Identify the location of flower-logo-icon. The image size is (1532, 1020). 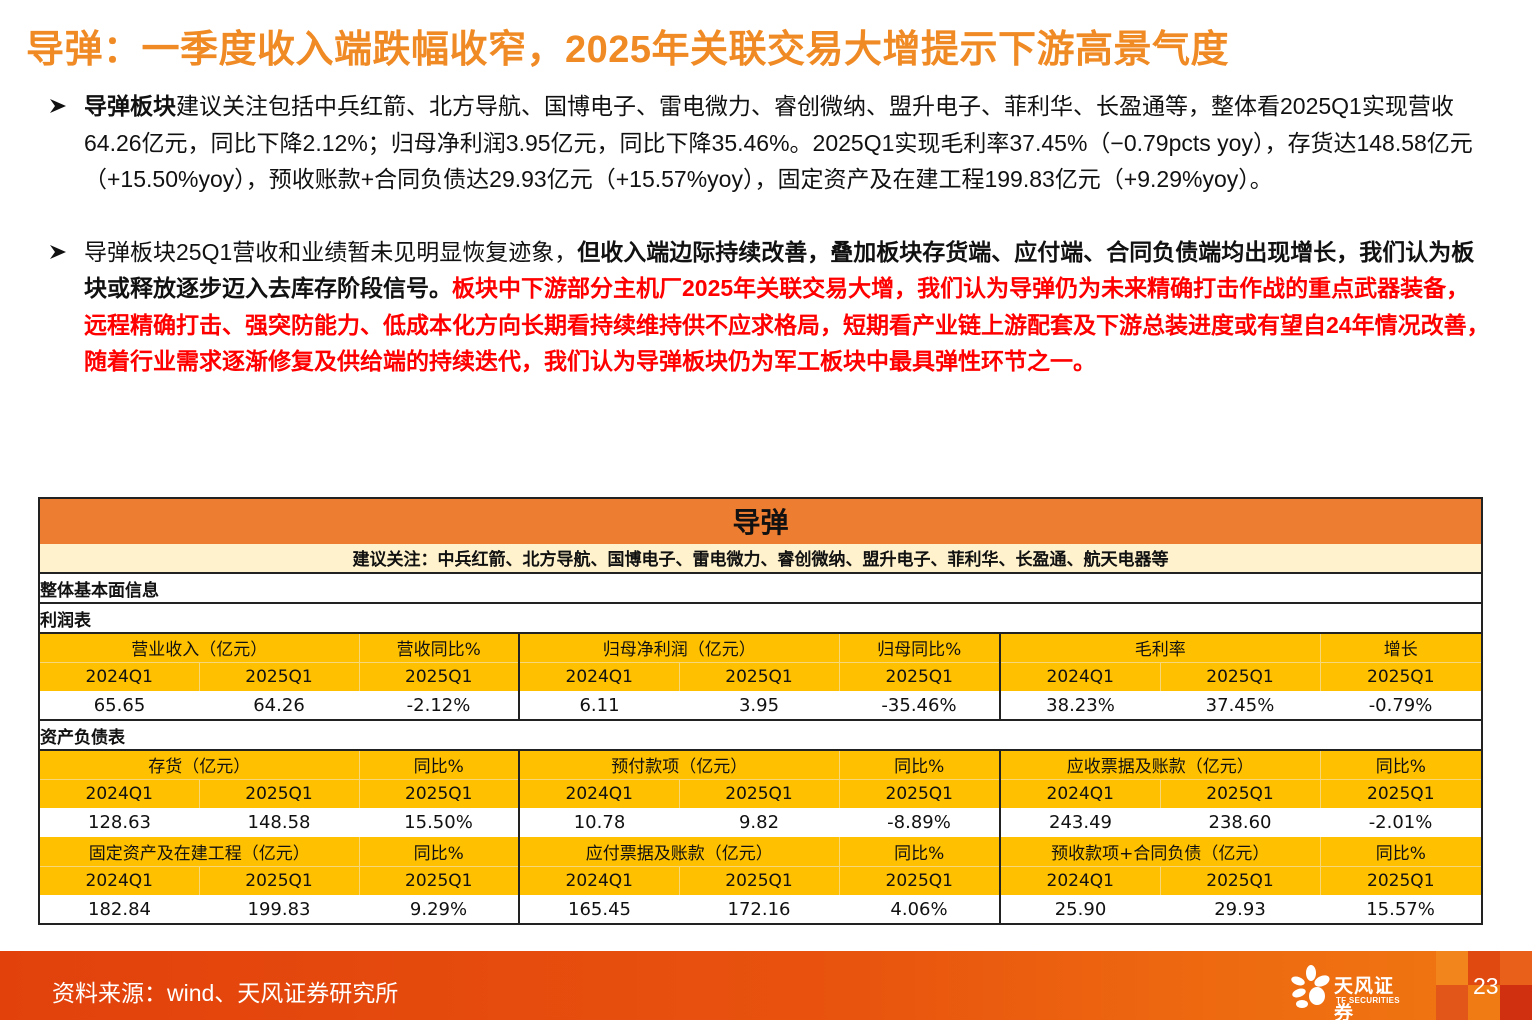
(1310, 986).